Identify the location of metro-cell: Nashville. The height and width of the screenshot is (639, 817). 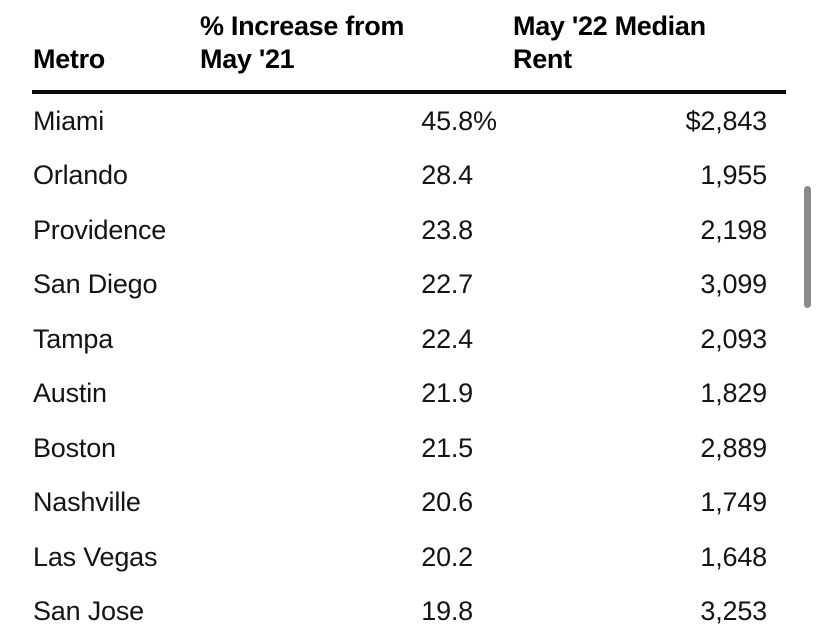
(116, 502).